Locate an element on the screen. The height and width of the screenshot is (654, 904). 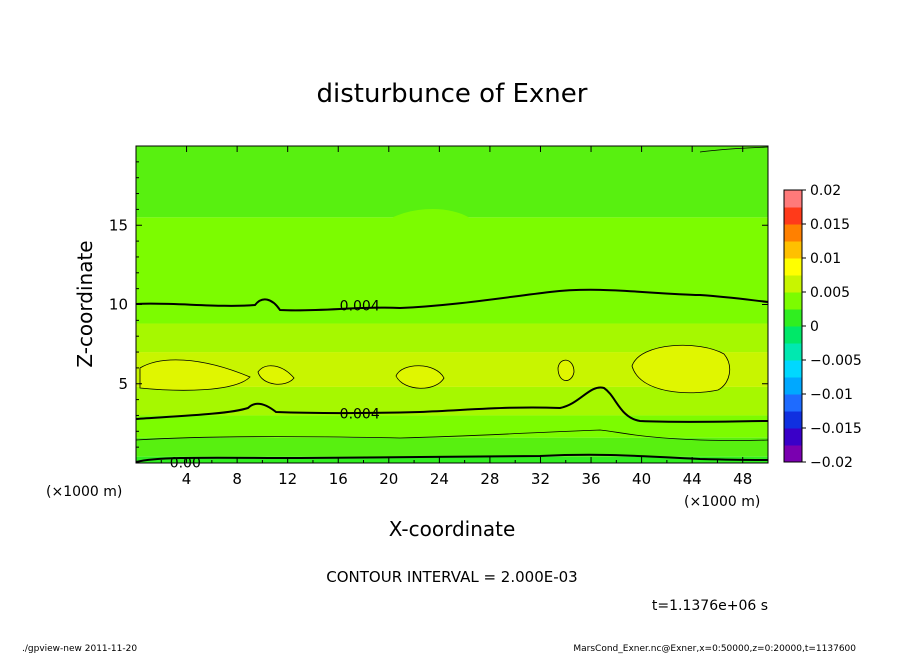
y-axis-label: Z-coordinate is located at coordinates (85, 303).